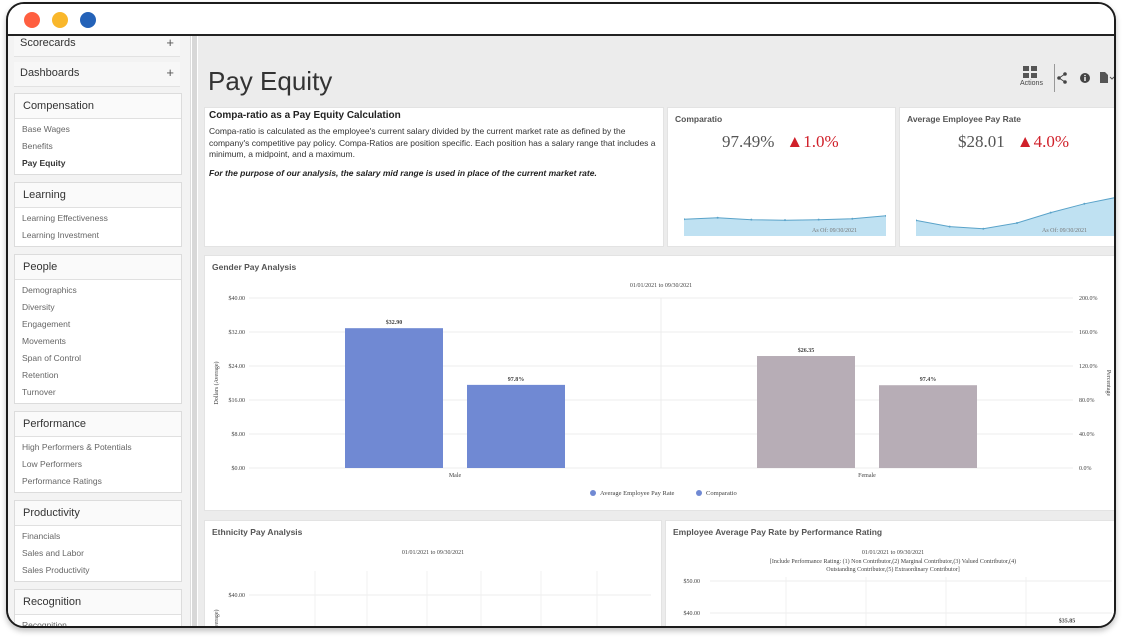  I want to click on sidebar-section-header: Performance, so click(98, 424).